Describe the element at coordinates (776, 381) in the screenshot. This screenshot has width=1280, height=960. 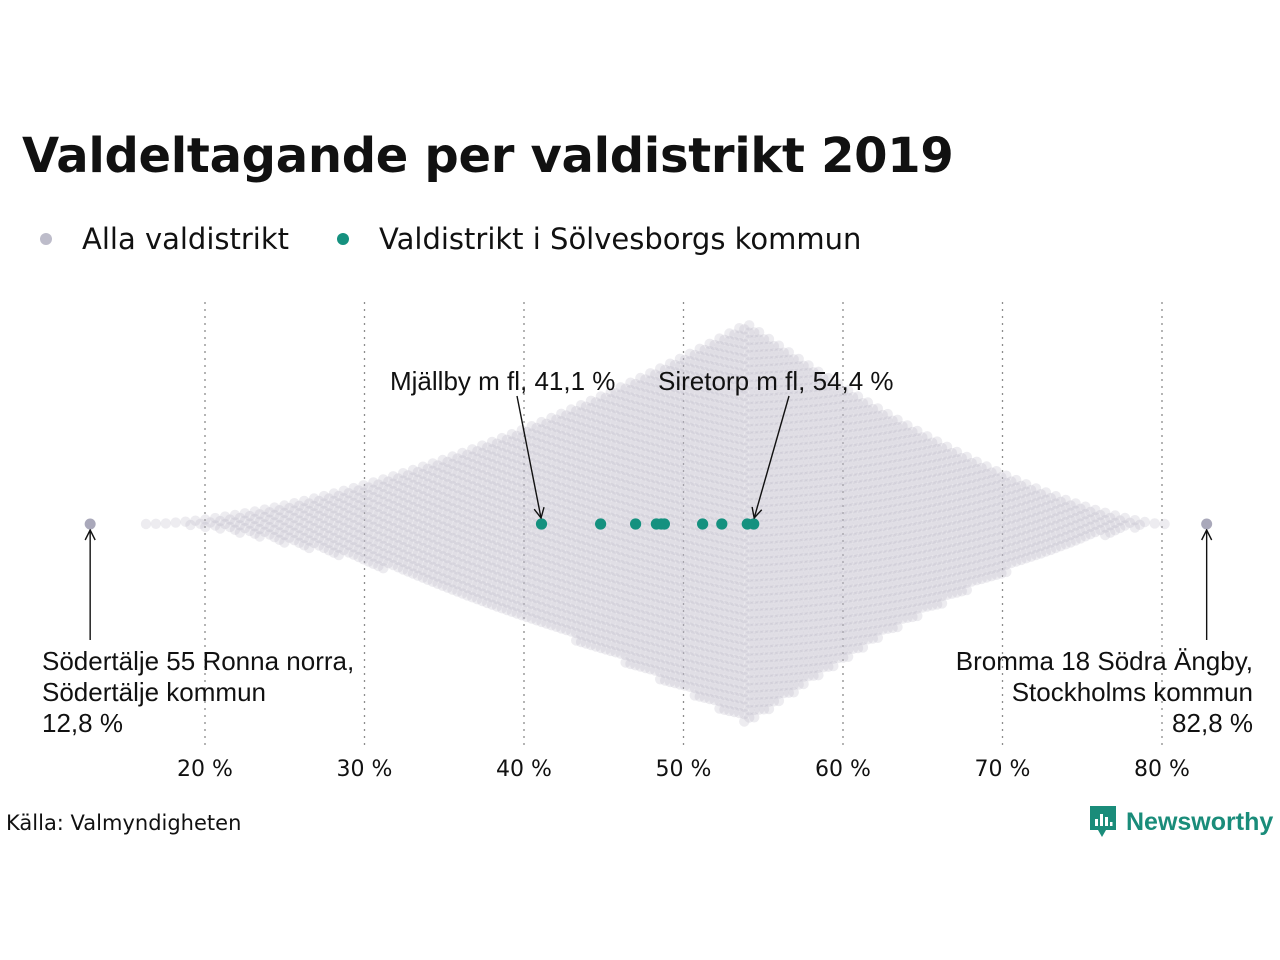
I see `annotation-siretorp: Siretorp m fl, 54,4 %` at that location.